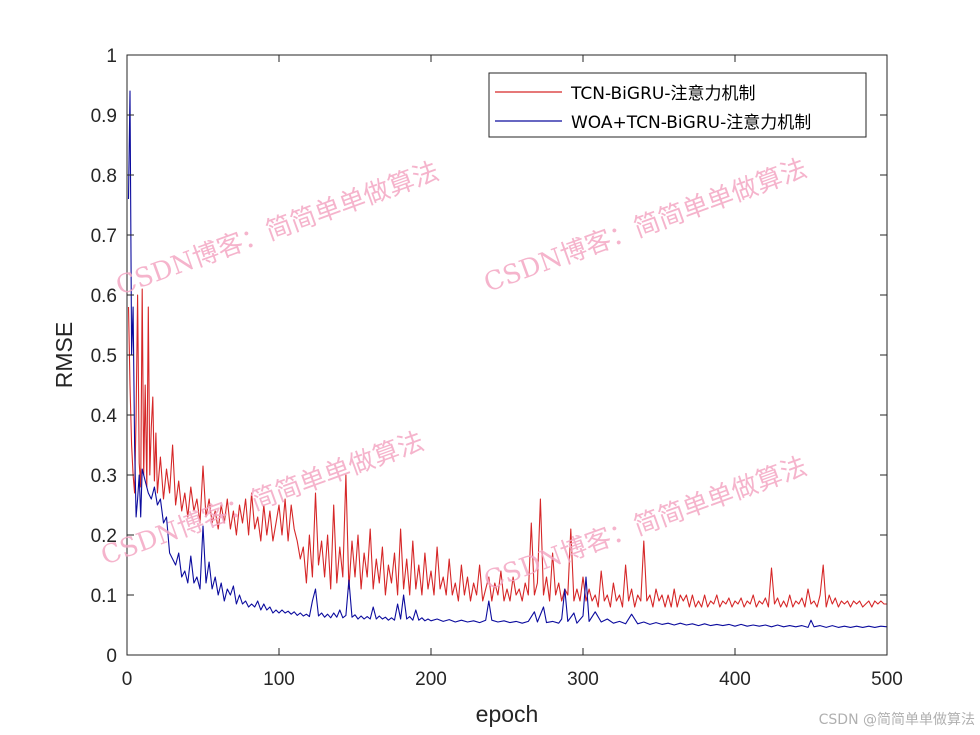 The width and height of the screenshot is (980, 735). I want to click on x-tick-label-3: 300, so click(583, 679).